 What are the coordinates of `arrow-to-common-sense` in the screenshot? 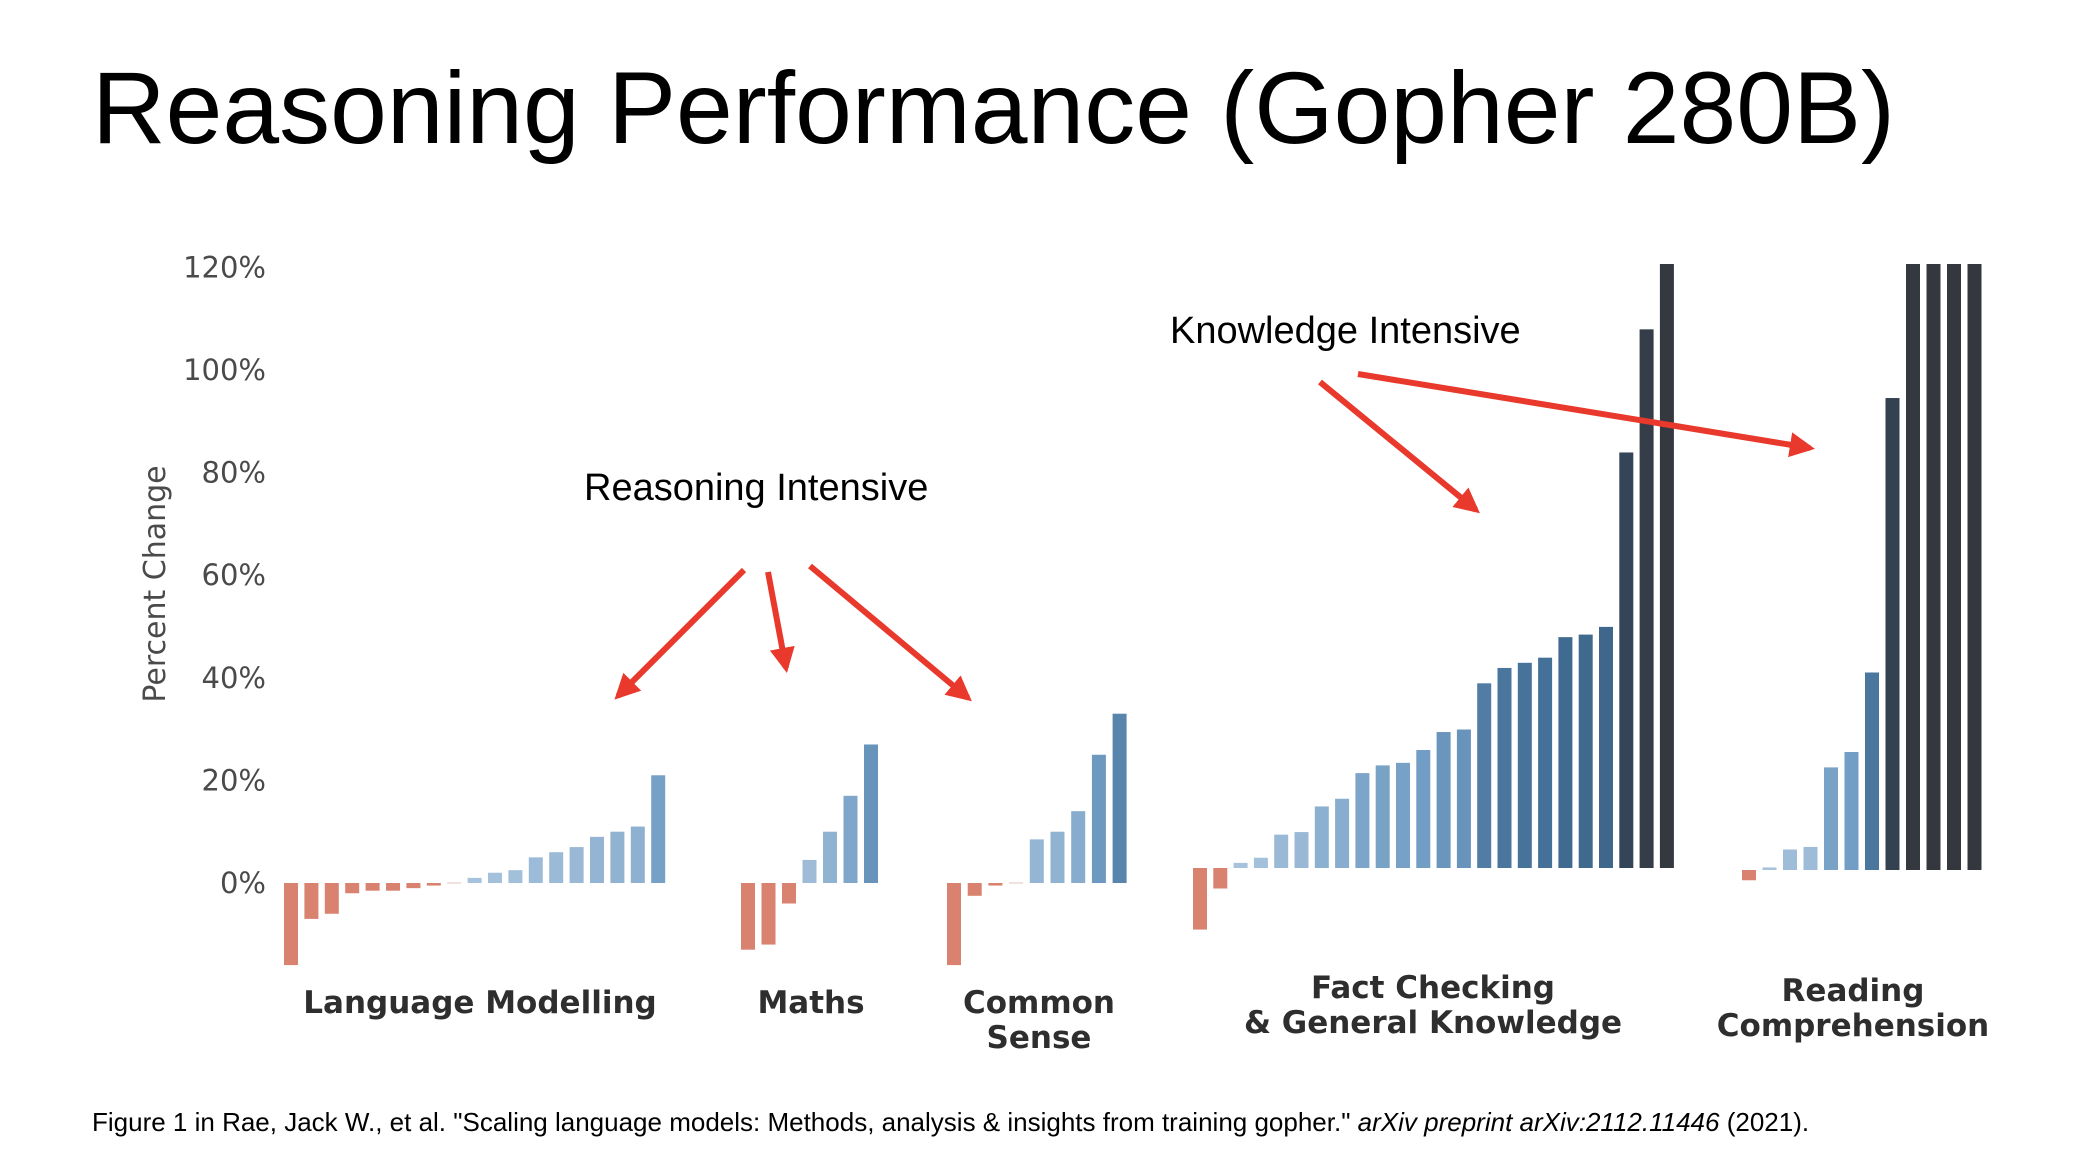 It's located at (890, 632).